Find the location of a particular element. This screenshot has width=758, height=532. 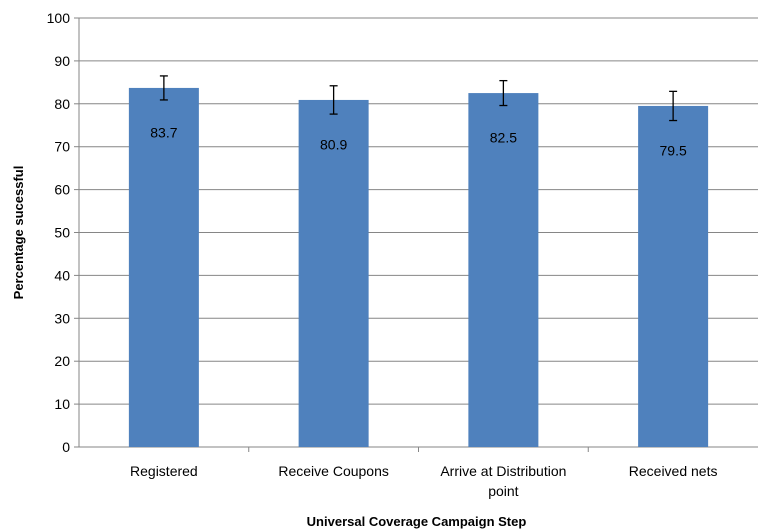

x-category-label: Registered is located at coordinates (164, 471).